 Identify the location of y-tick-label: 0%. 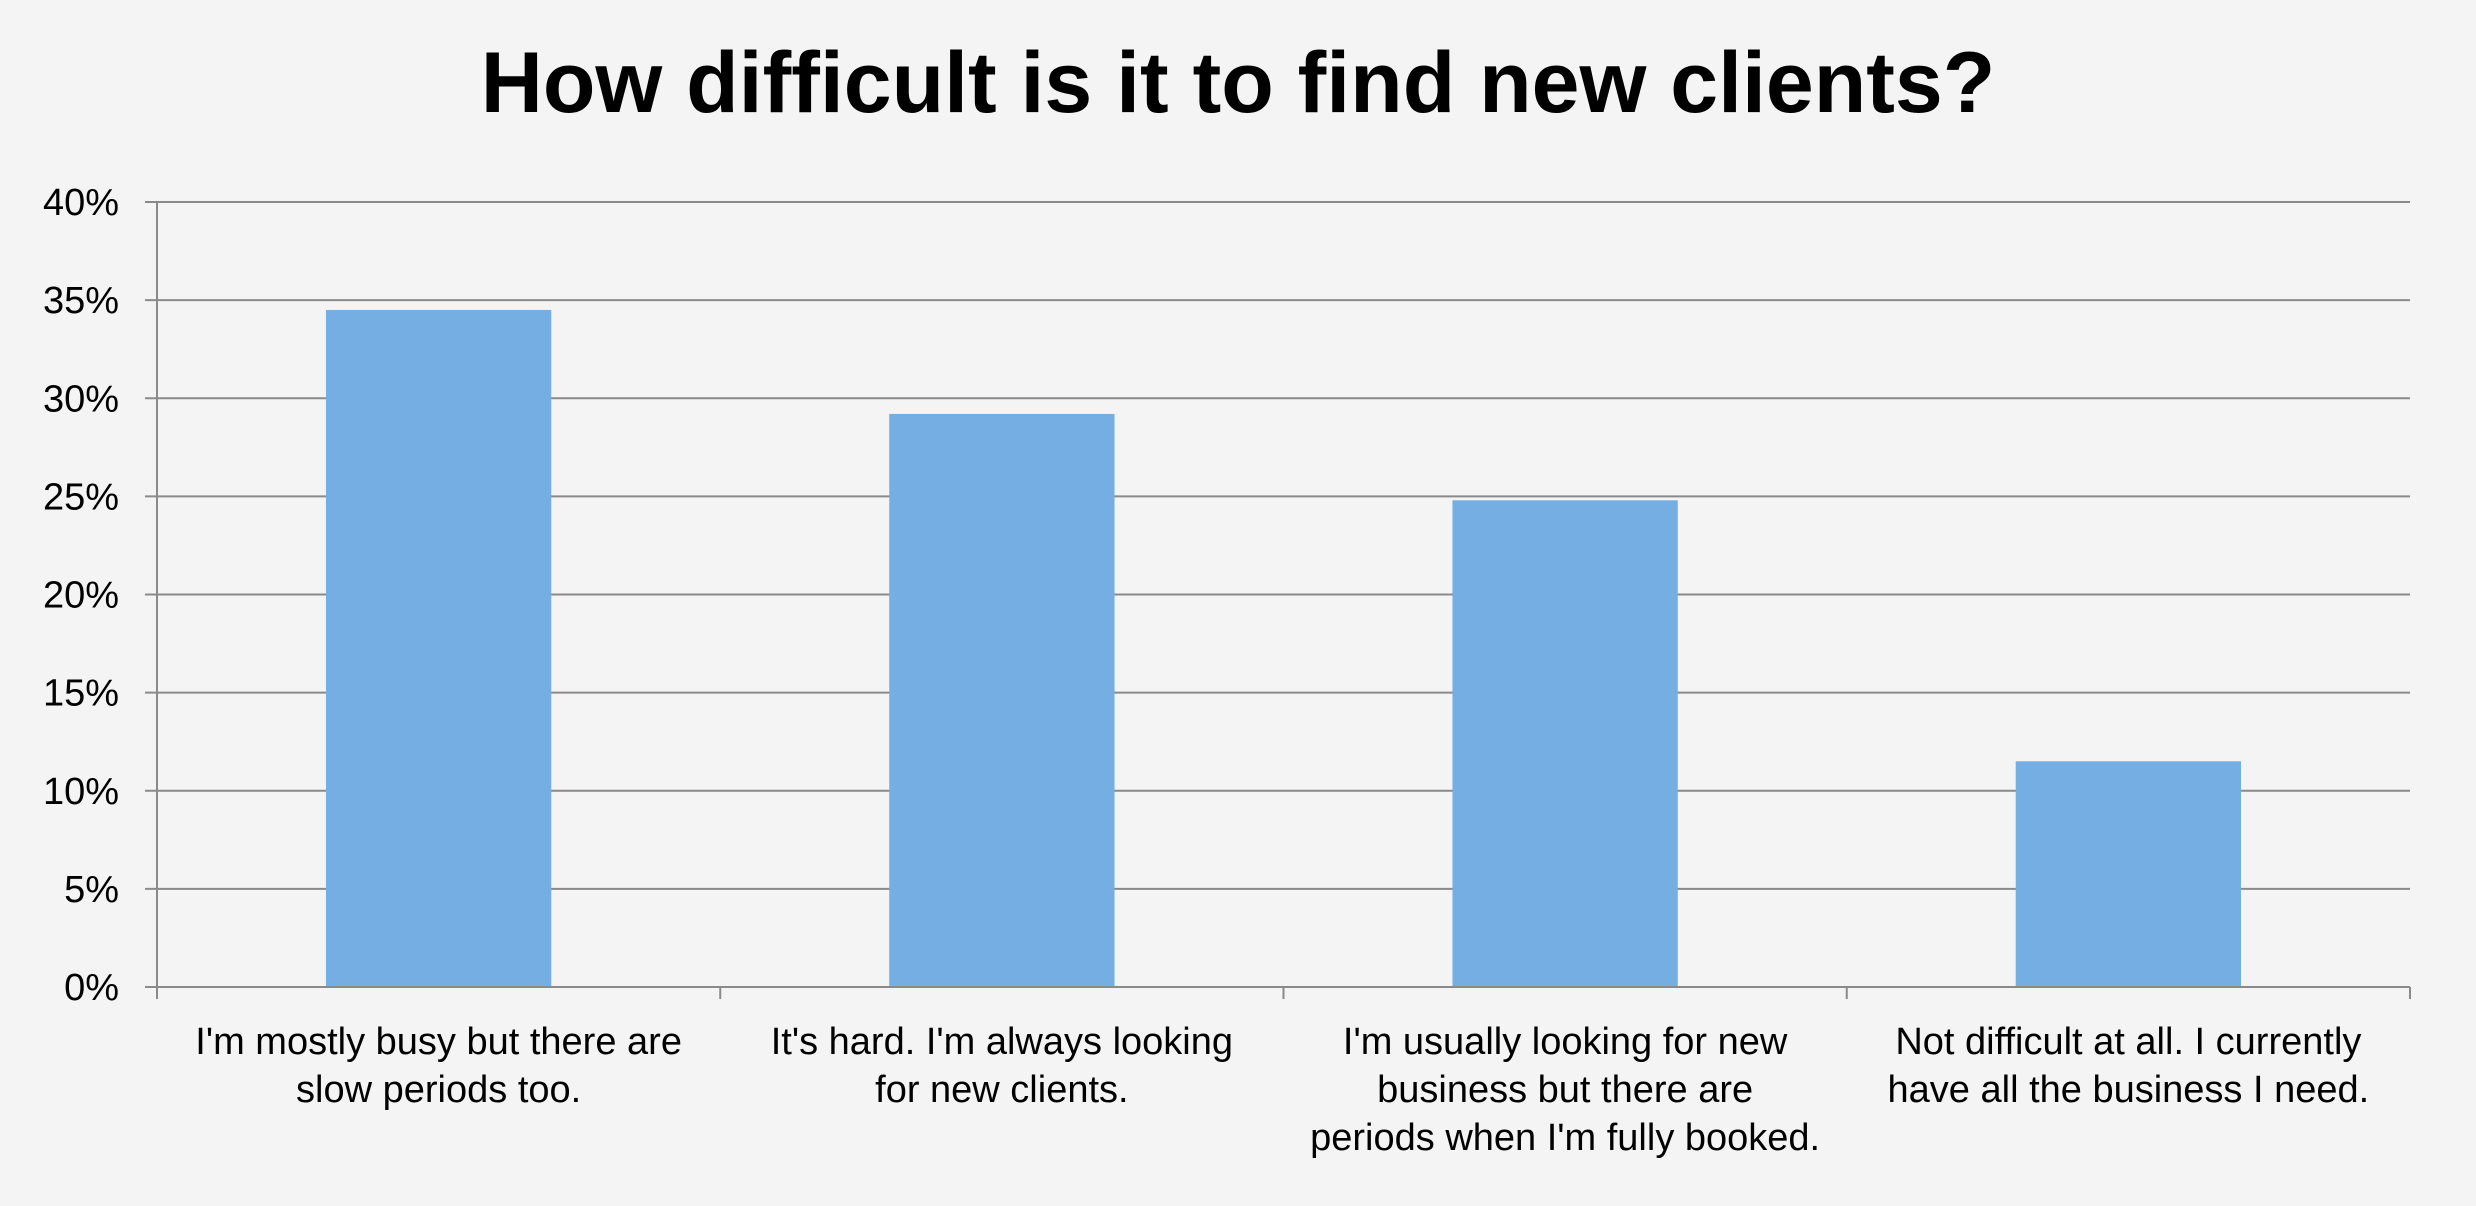
(91, 988).